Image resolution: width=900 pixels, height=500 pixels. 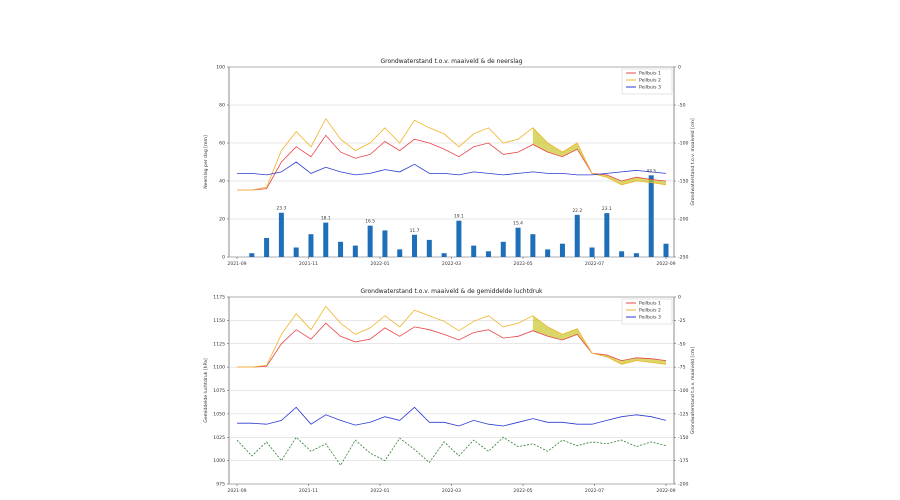 I want to click on bar-annotation: 23.3, so click(x=281, y=209).